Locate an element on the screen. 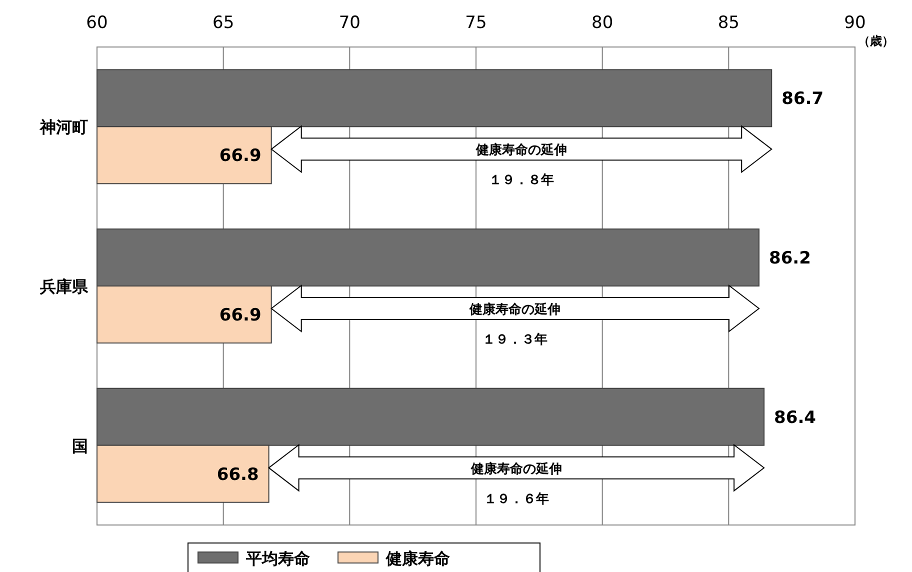 The height and width of the screenshot is (572, 912). annotation: １９．８年 is located at coordinates (521, 180).